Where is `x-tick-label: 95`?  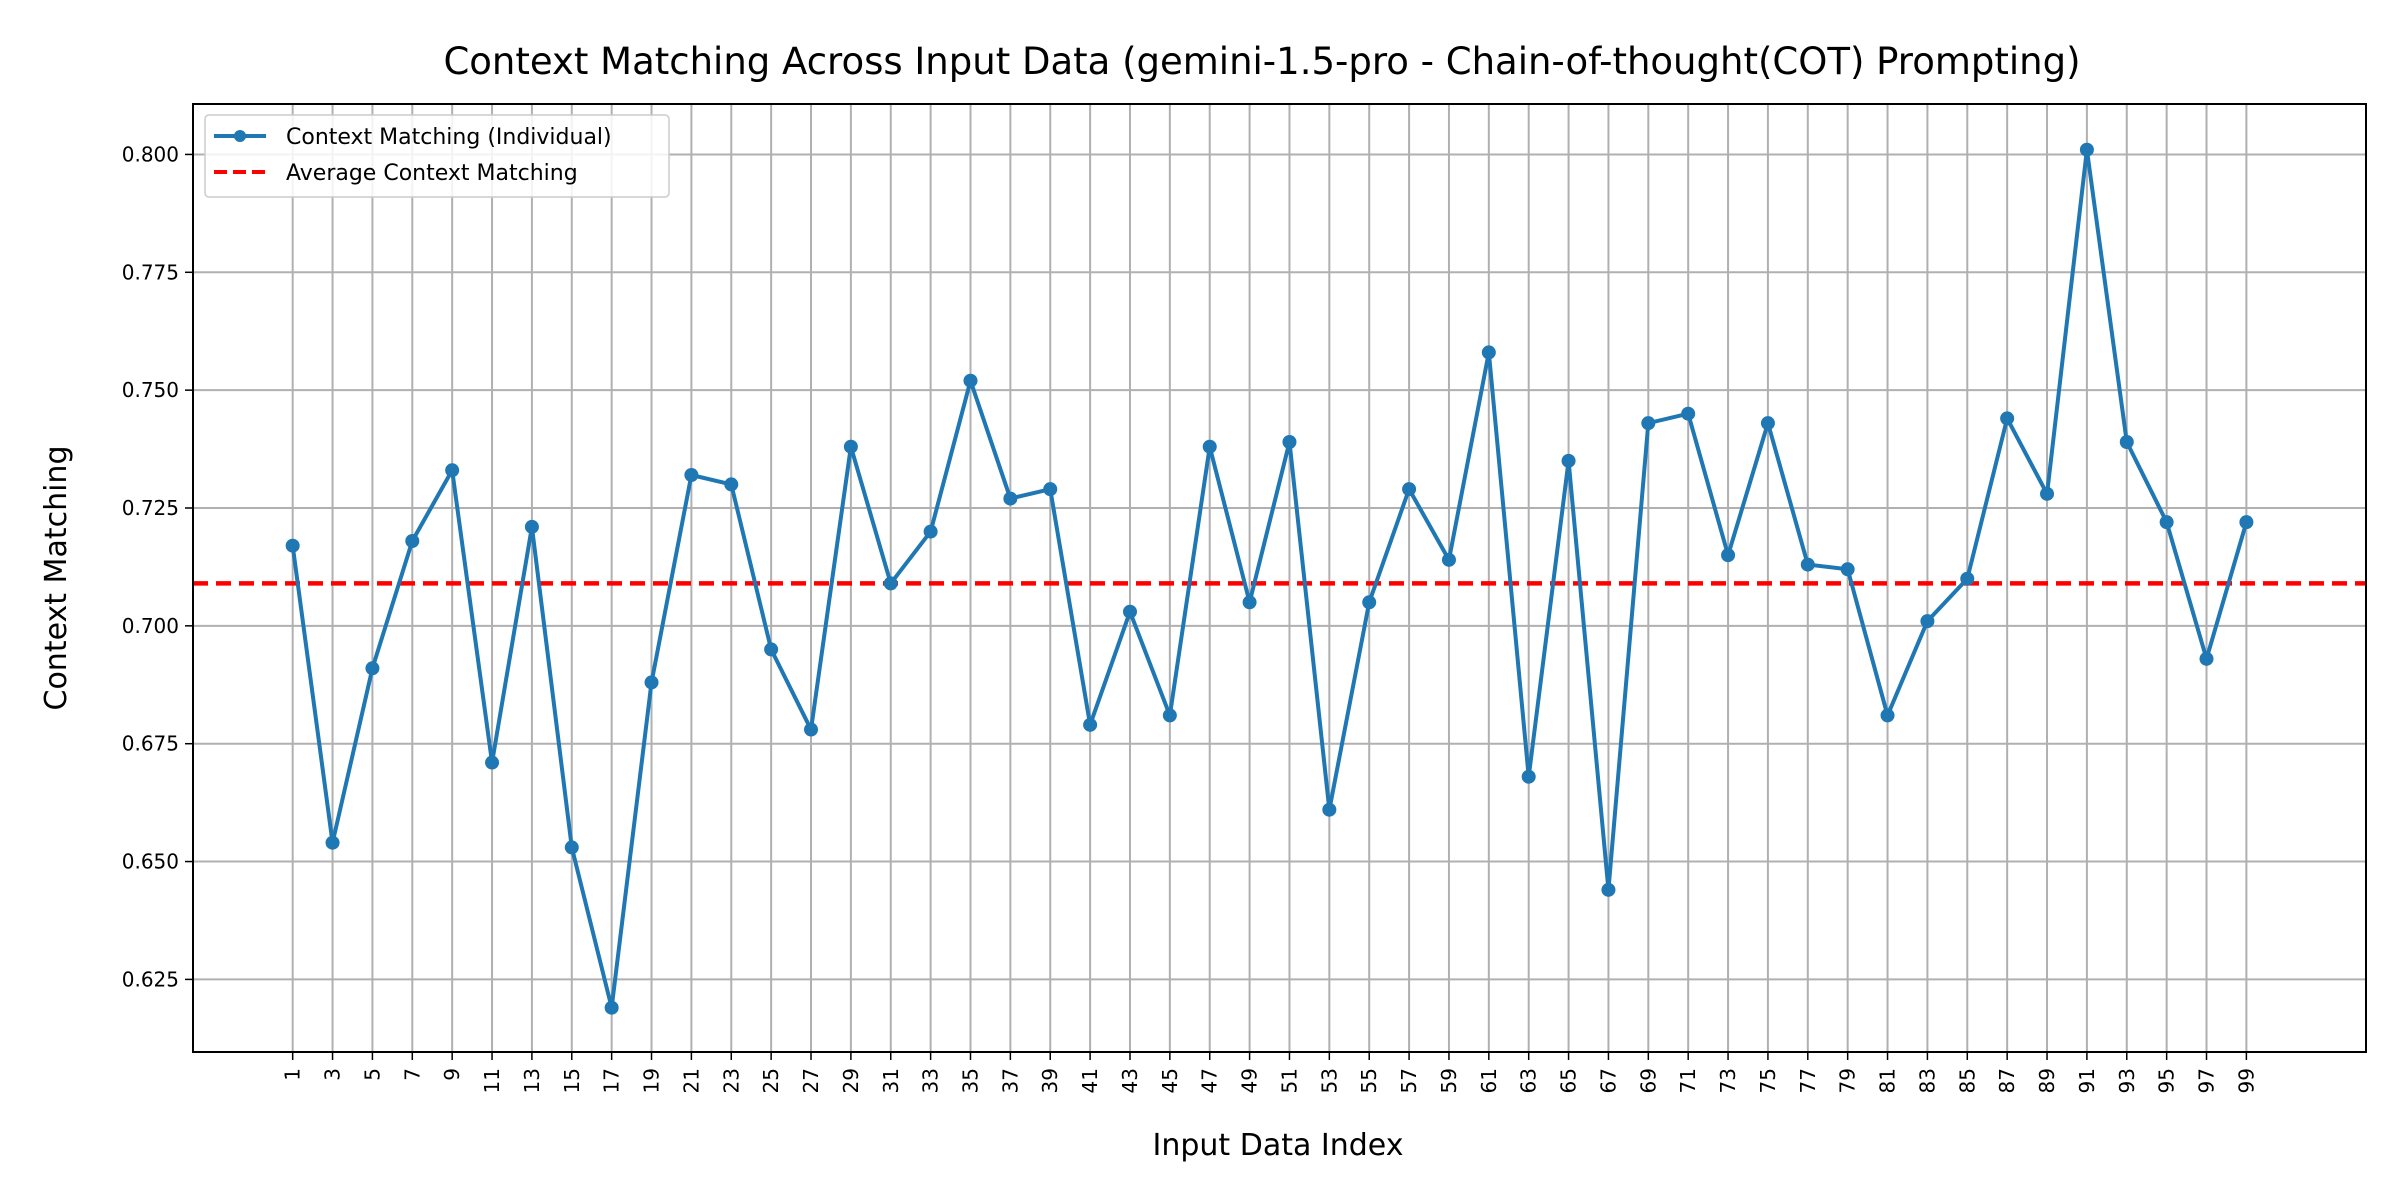
x-tick-label: 95 is located at coordinates (2167, 1080).